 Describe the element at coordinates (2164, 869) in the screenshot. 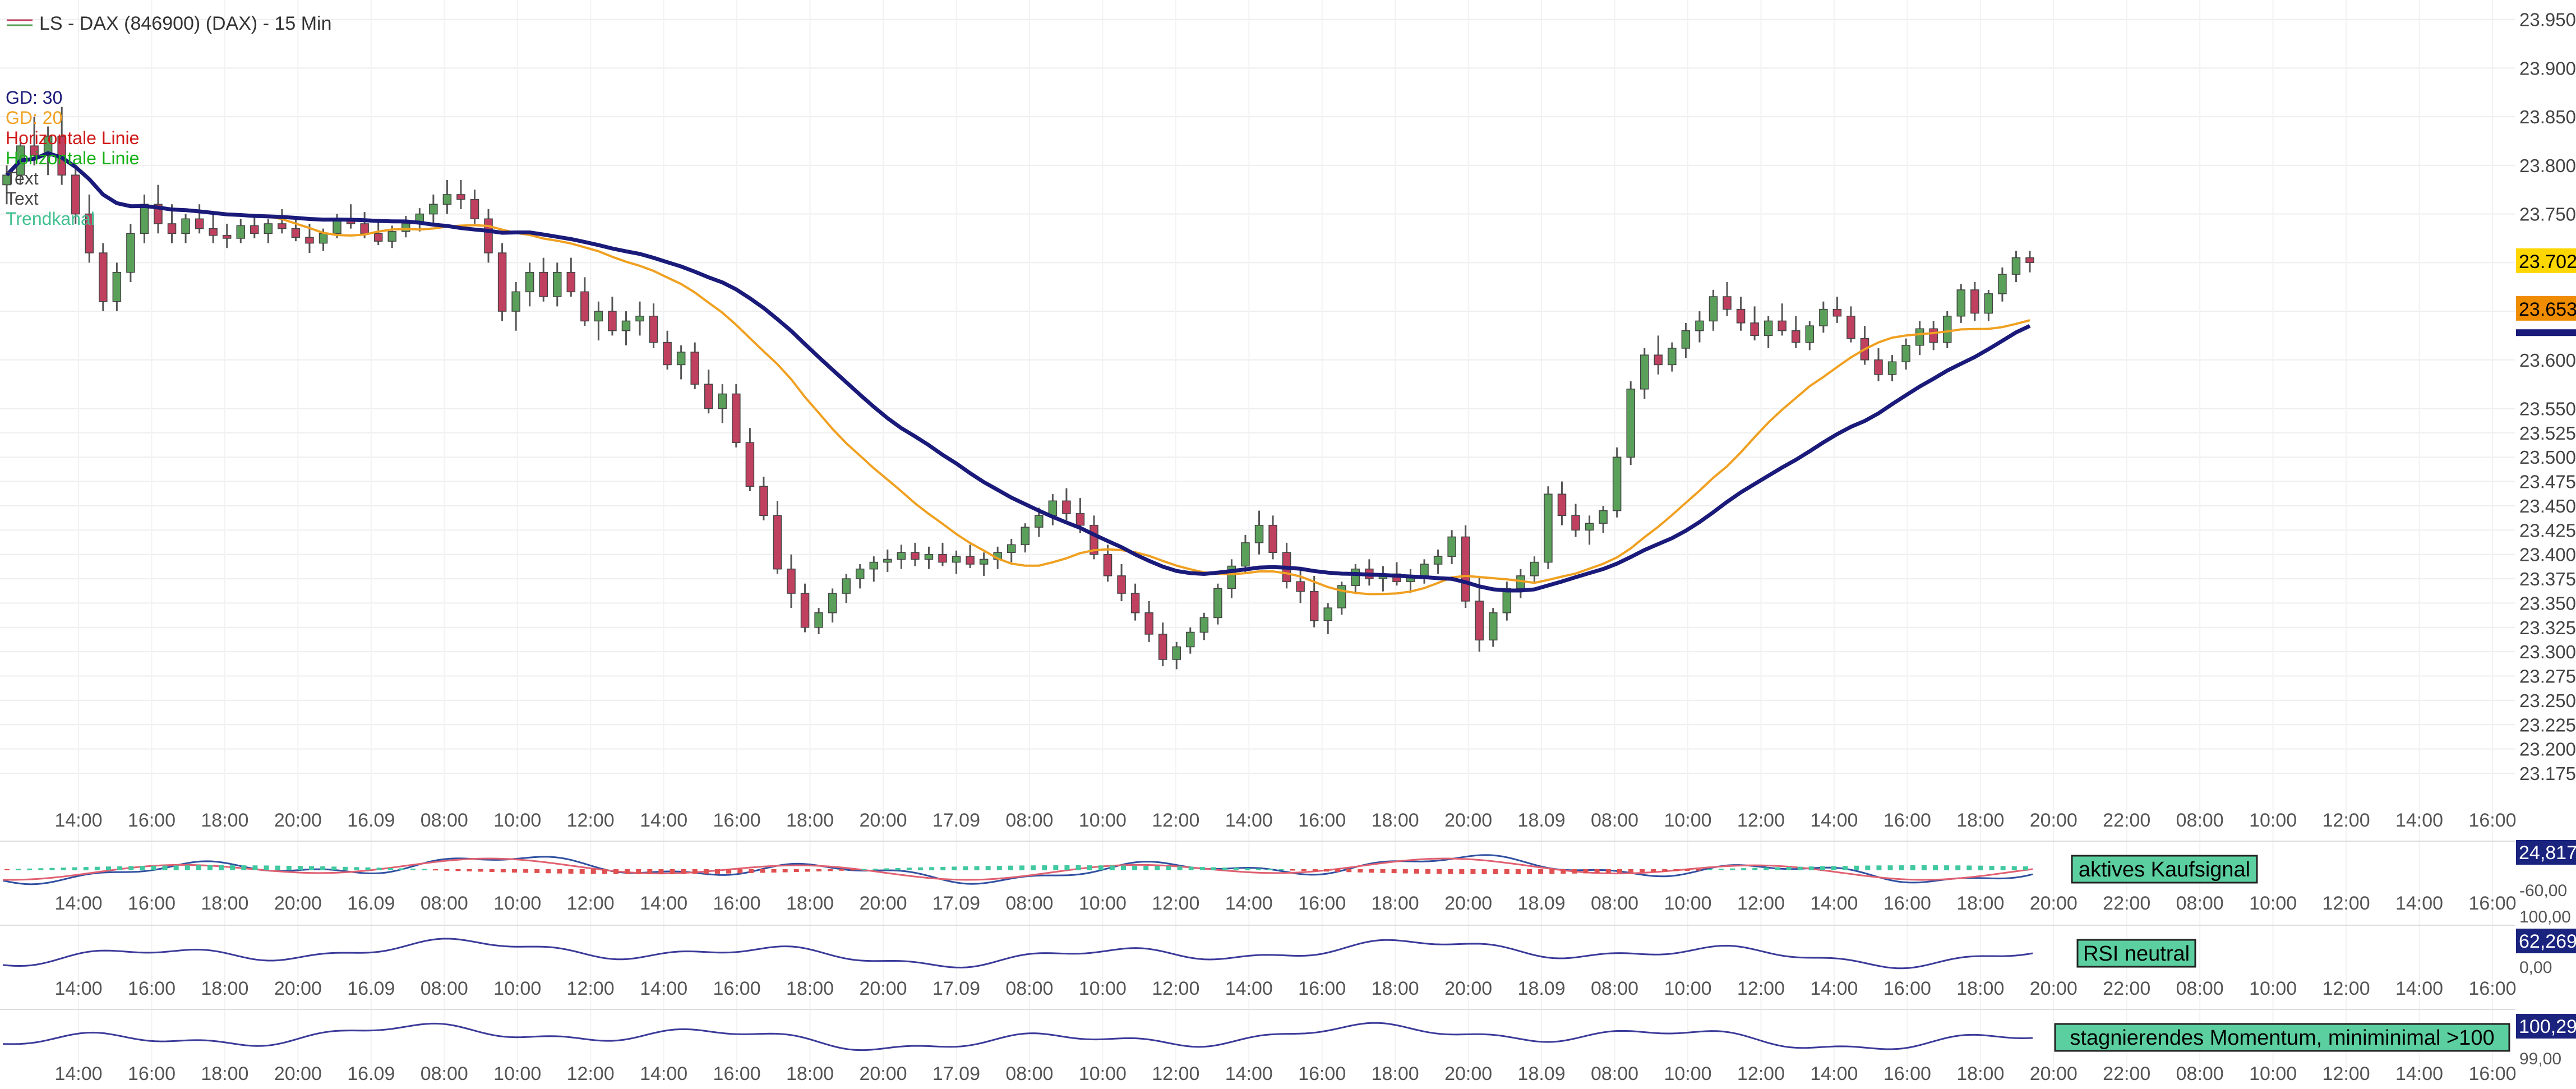

I see `indicator-signal-label: aktives Kaufsignal` at that location.